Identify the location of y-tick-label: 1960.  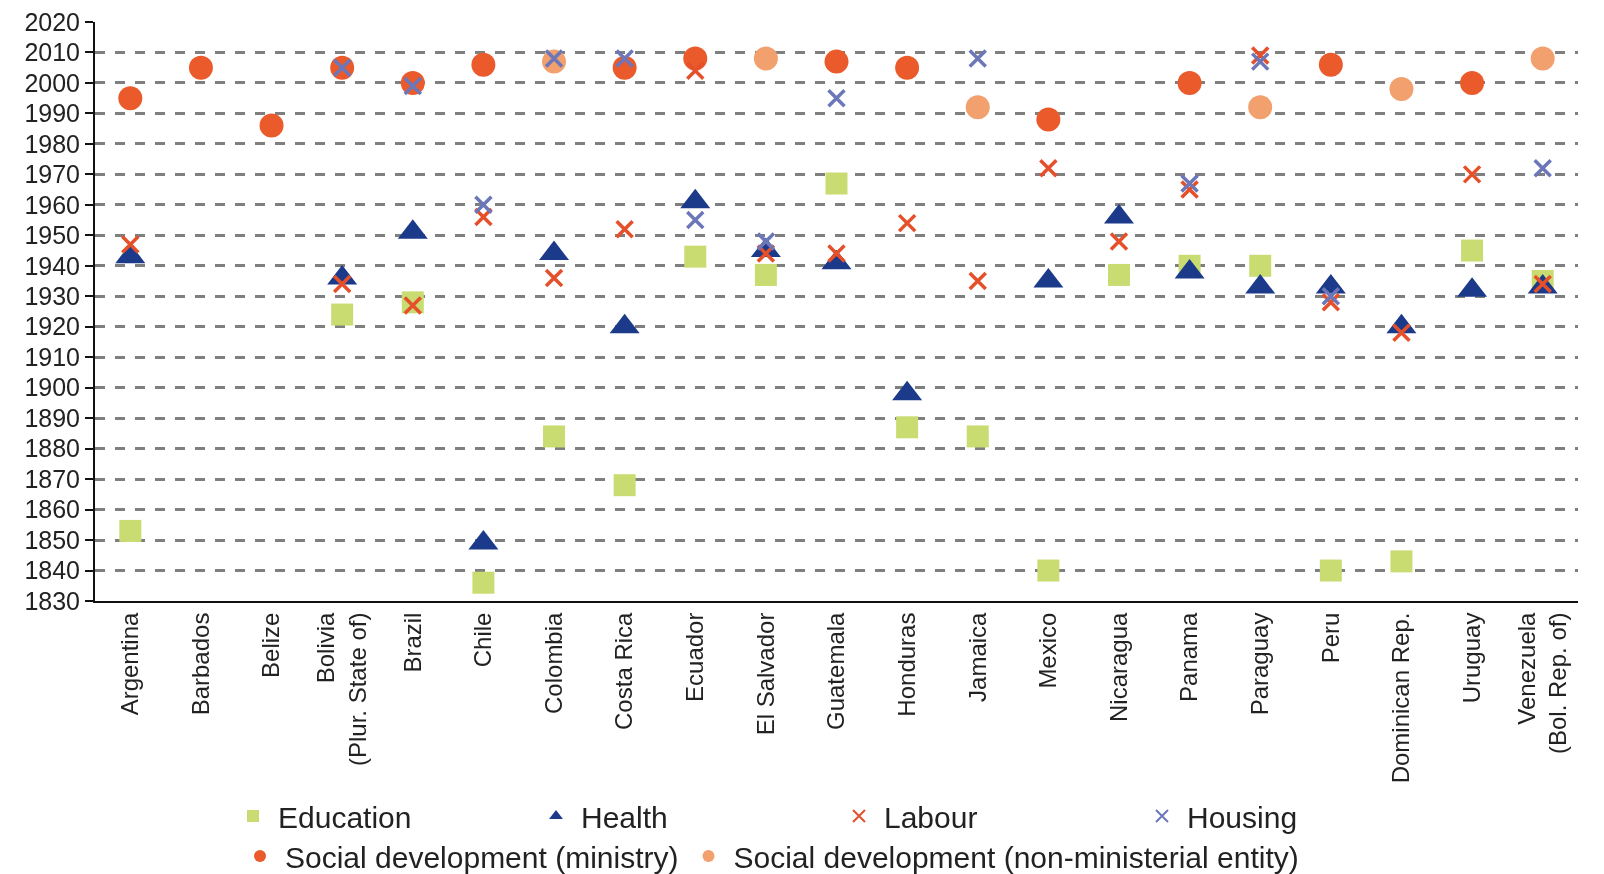
(52, 204).